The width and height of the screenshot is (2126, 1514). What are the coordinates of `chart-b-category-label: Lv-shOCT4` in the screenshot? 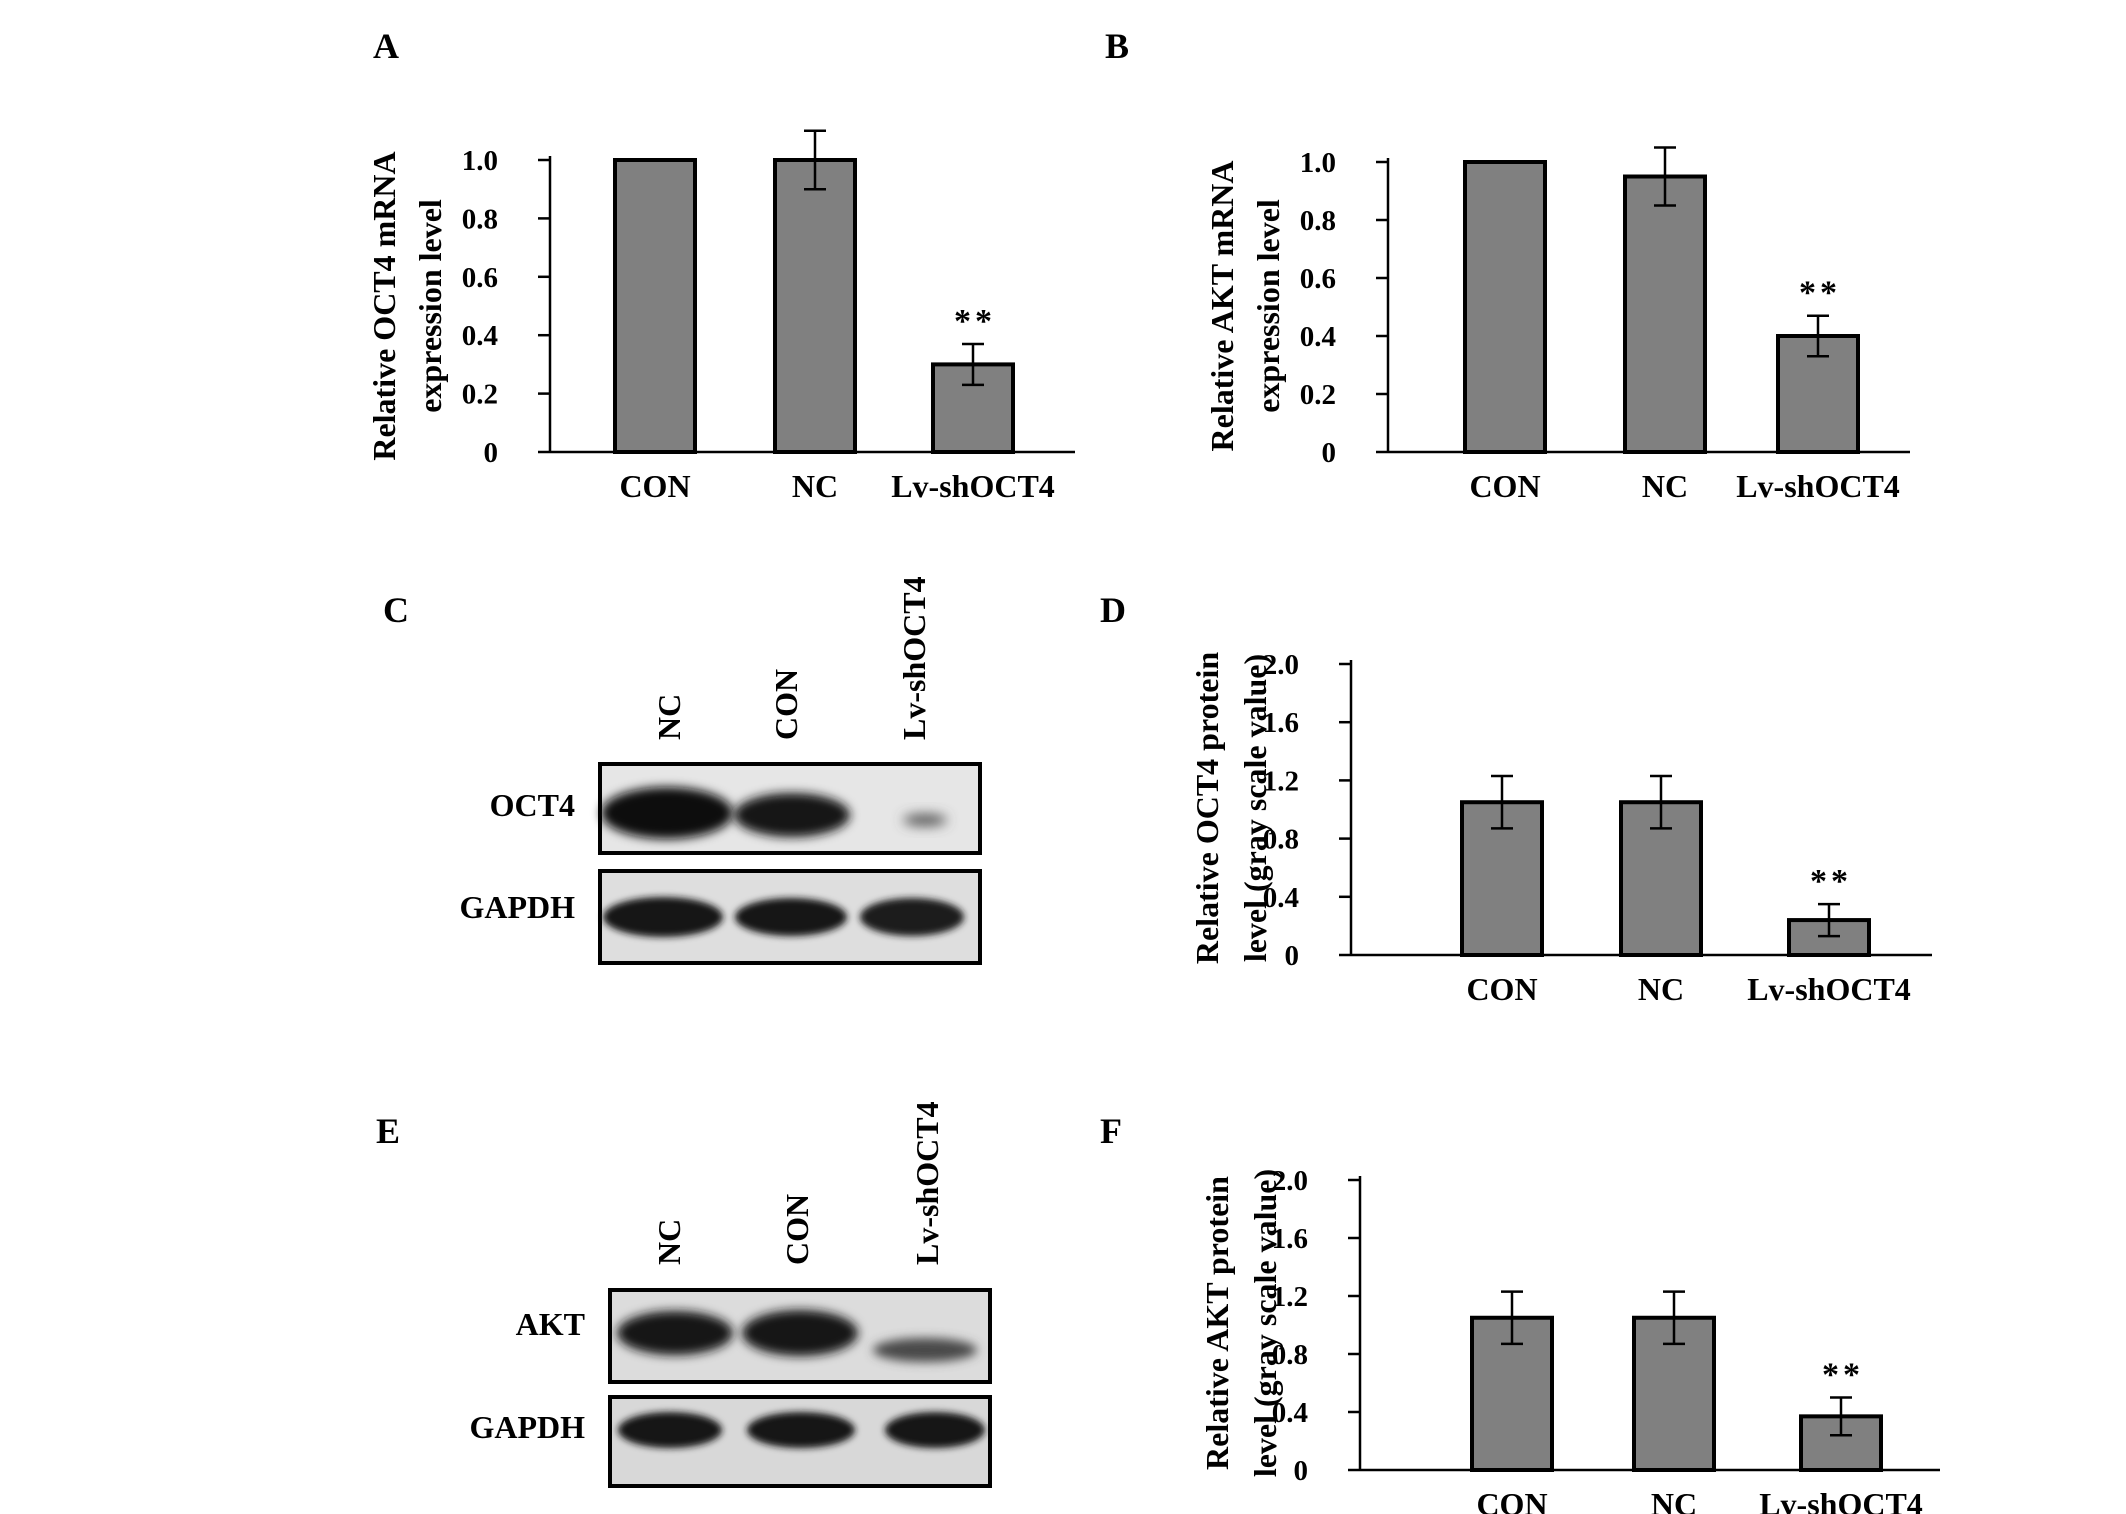 It's located at (1818, 486).